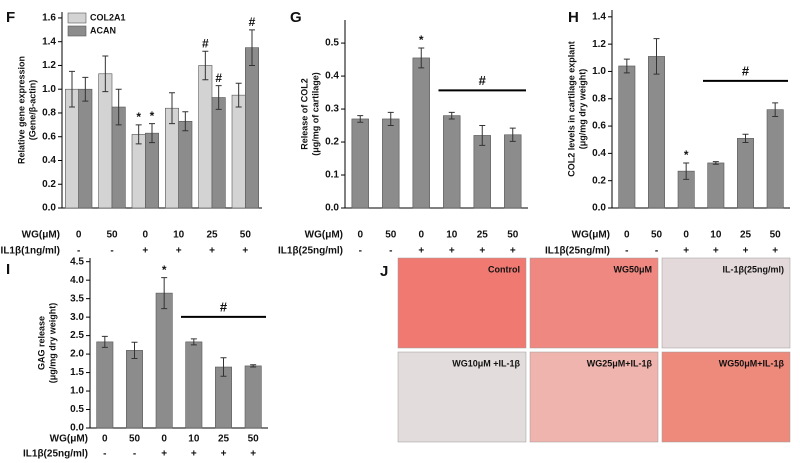 Image resolution: width=800 pixels, height=463 pixels. Describe the element at coordinates (452, 235) in the screenshot. I see `x-tick-label: 10` at that location.